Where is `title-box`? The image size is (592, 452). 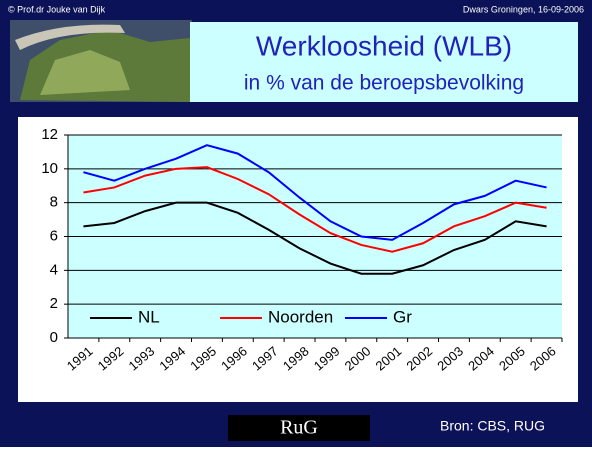
title-box is located at coordinates (384, 62).